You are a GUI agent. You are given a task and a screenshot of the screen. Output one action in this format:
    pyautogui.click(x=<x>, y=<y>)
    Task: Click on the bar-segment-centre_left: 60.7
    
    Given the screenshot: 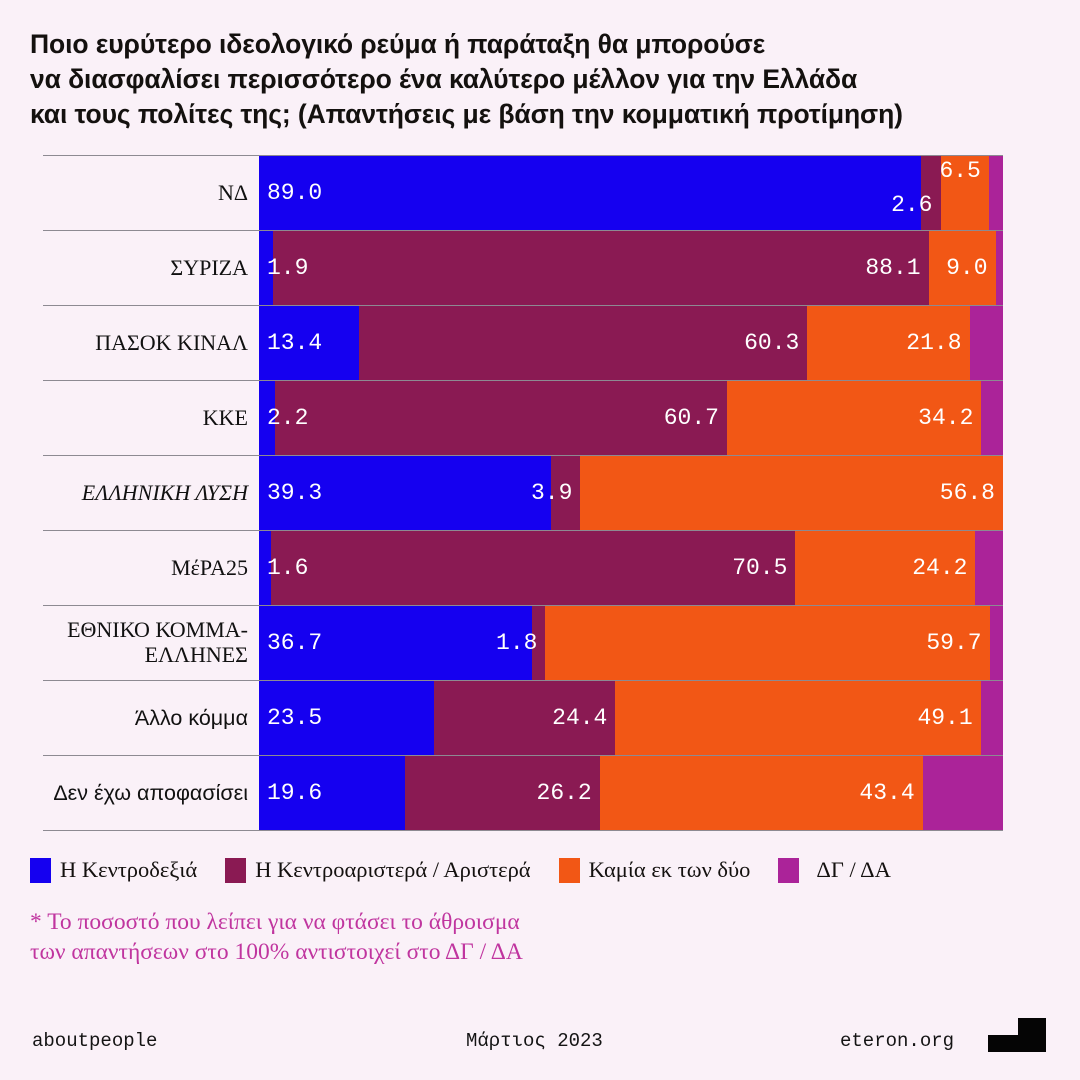 What is the action you would take?
    pyautogui.click(x=501, y=418)
    